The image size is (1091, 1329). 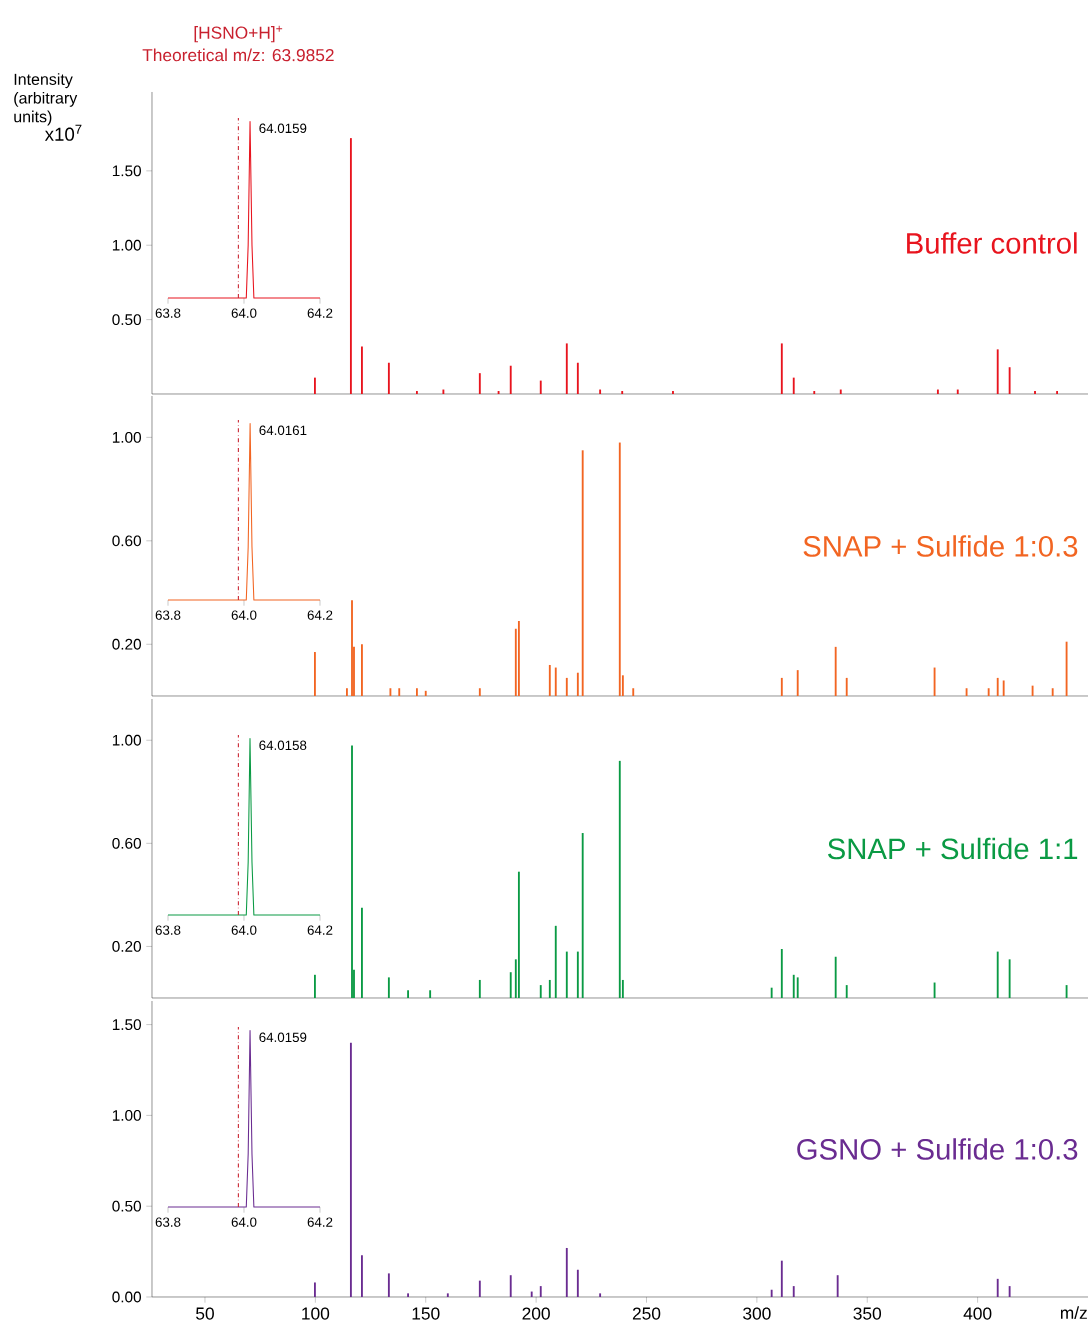 What do you see at coordinates (283, 745) in the screenshot?
I see `annotation: 64.0158` at bounding box center [283, 745].